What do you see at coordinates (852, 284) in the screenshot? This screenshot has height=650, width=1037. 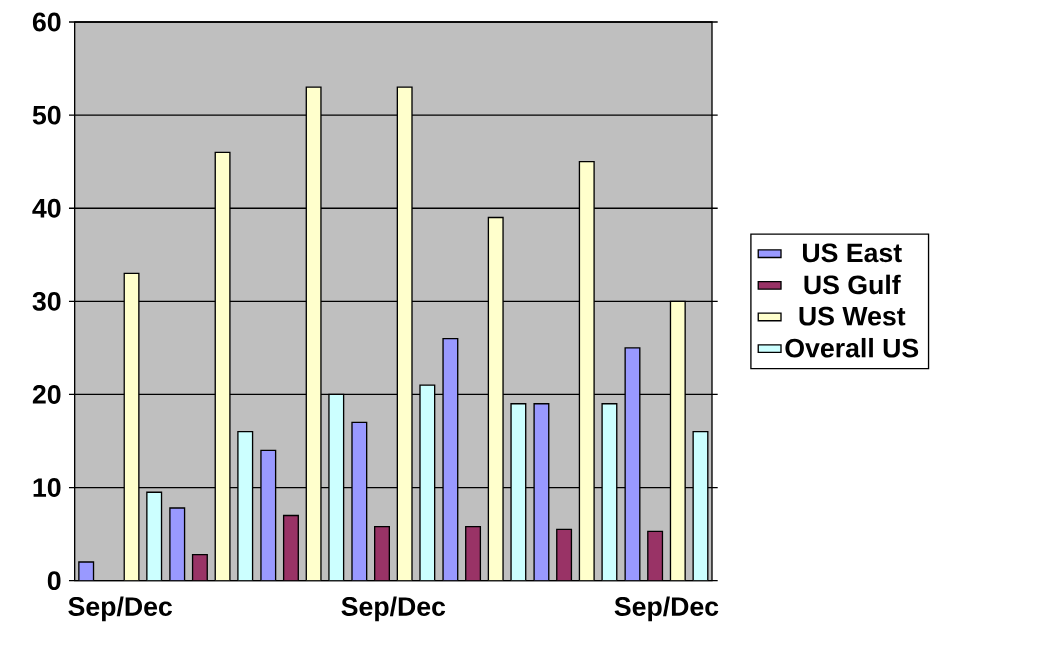 I see `legend-label: US Gulf` at bounding box center [852, 284].